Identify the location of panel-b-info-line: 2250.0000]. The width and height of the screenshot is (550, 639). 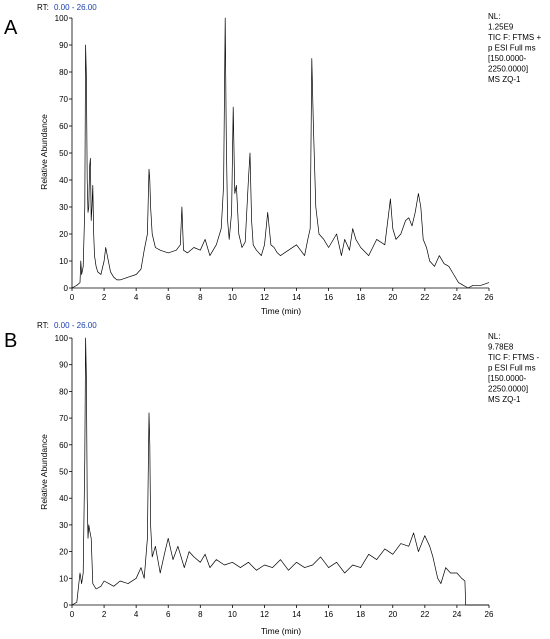
(508, 389).